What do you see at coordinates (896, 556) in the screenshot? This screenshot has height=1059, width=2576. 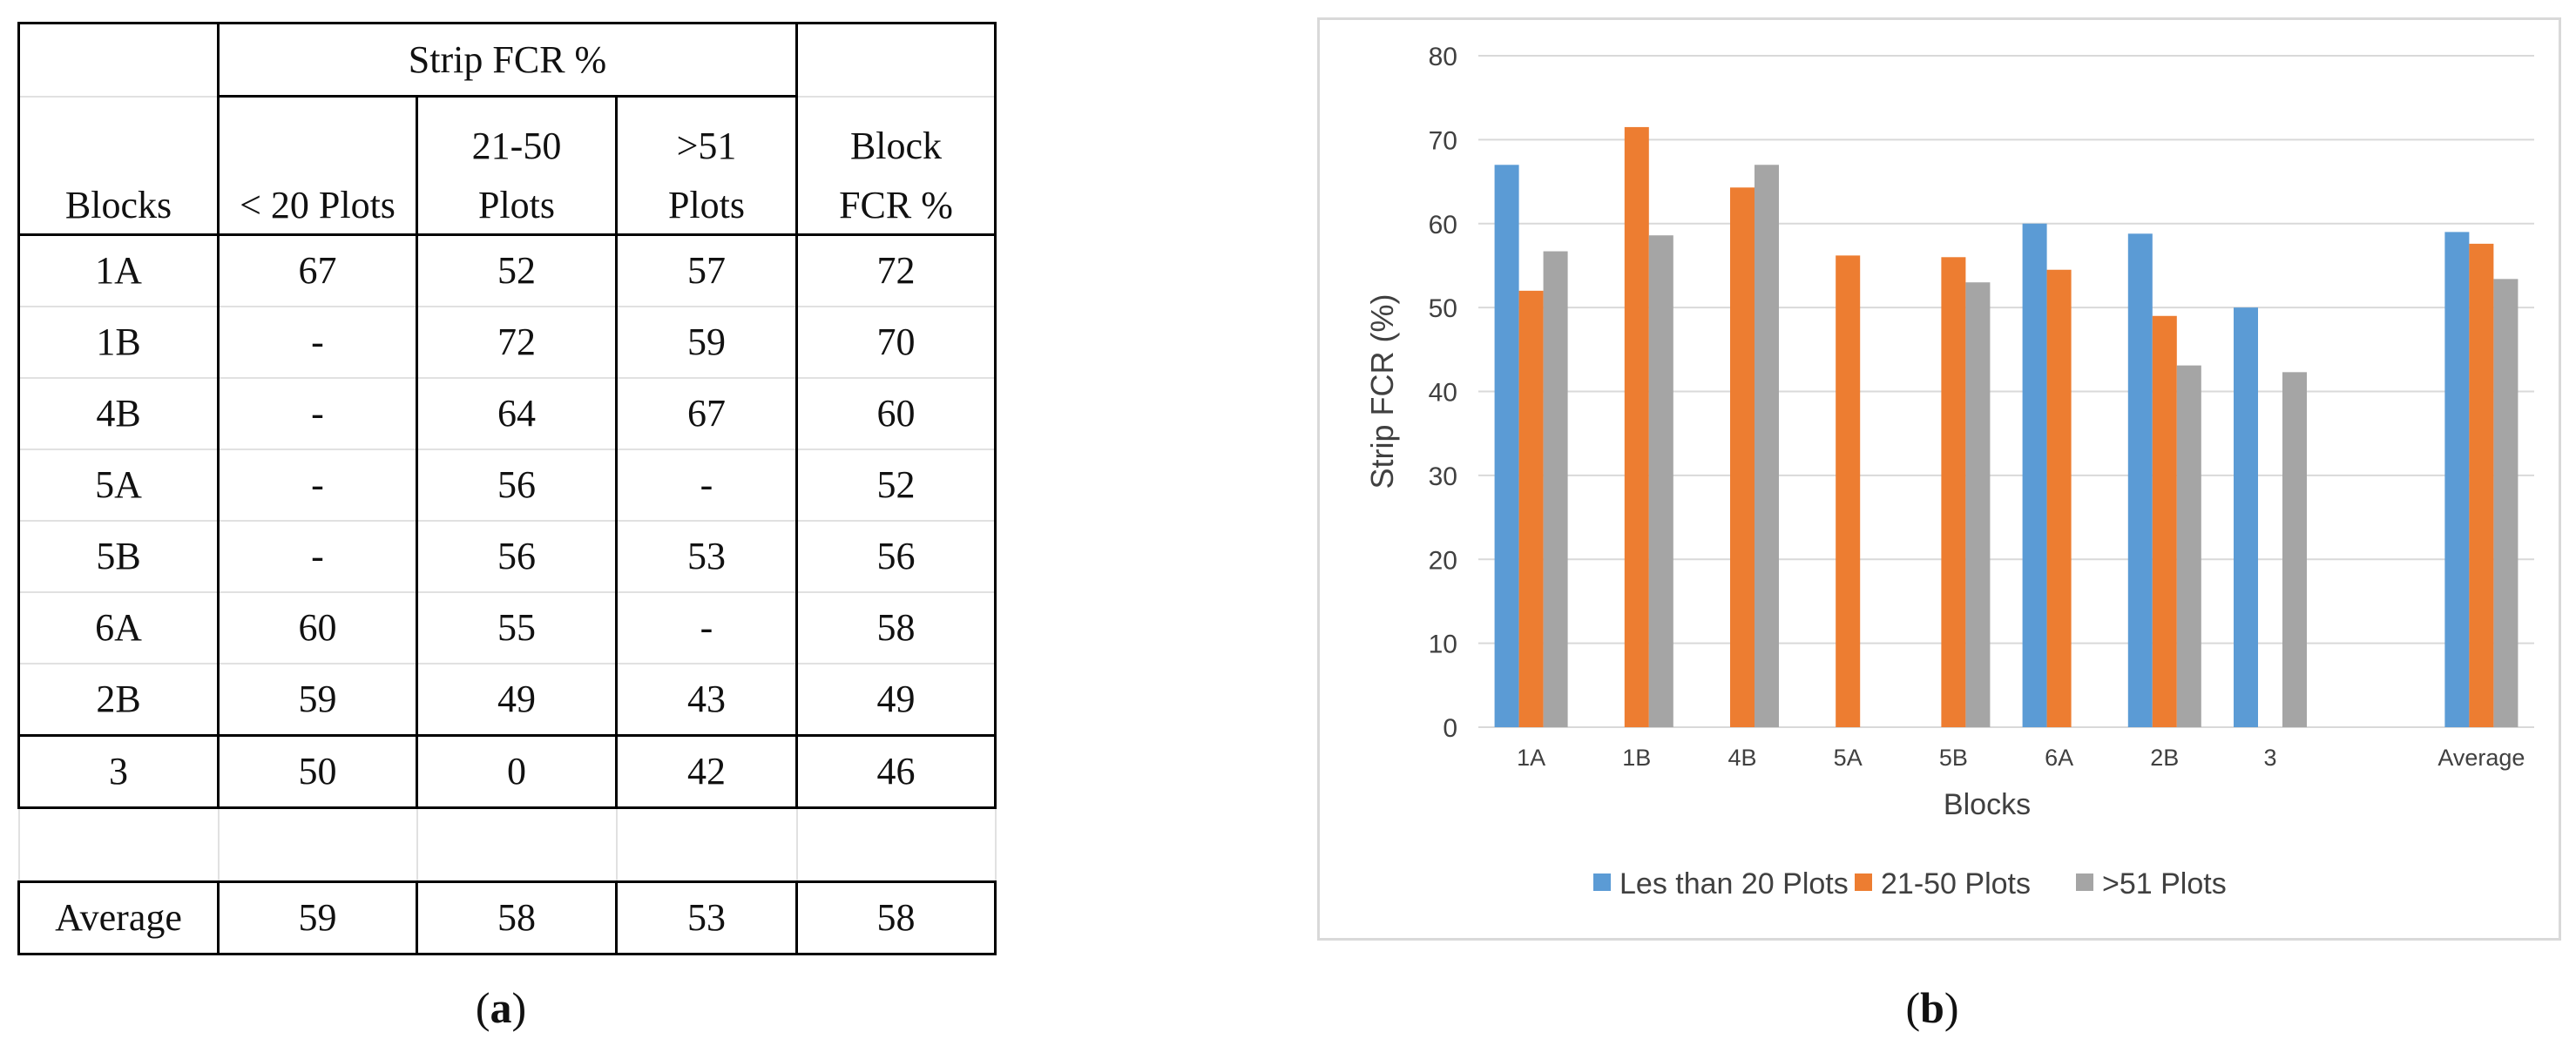 I see `block-fcr-cell: 56` at bounding box center [896, 556].